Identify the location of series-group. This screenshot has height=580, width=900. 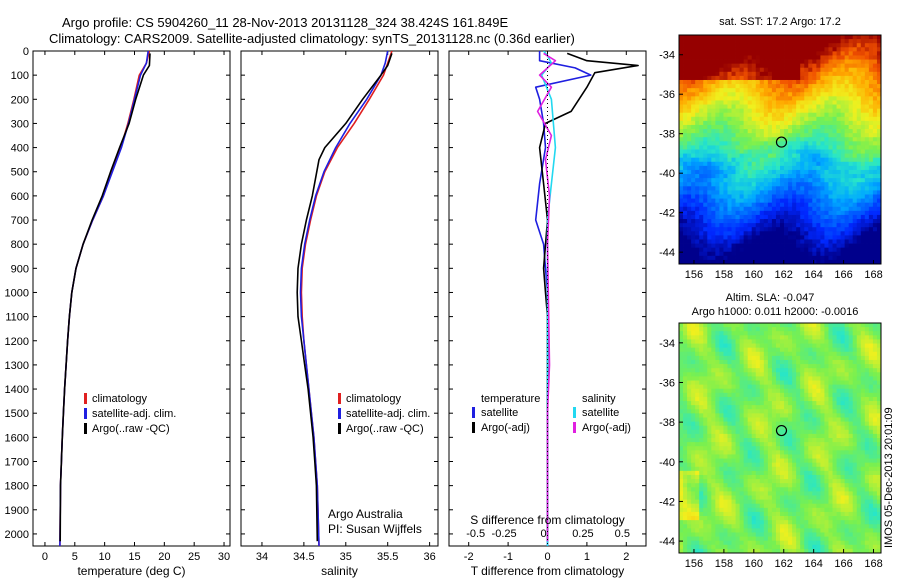
(105, 298).